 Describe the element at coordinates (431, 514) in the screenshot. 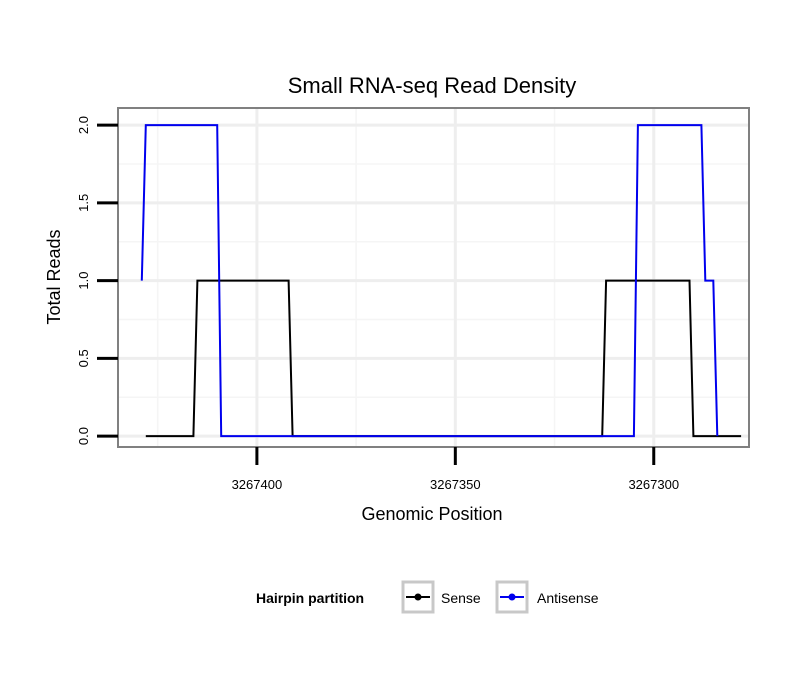

I see `x-axis-title: Genomic Position` at that location.